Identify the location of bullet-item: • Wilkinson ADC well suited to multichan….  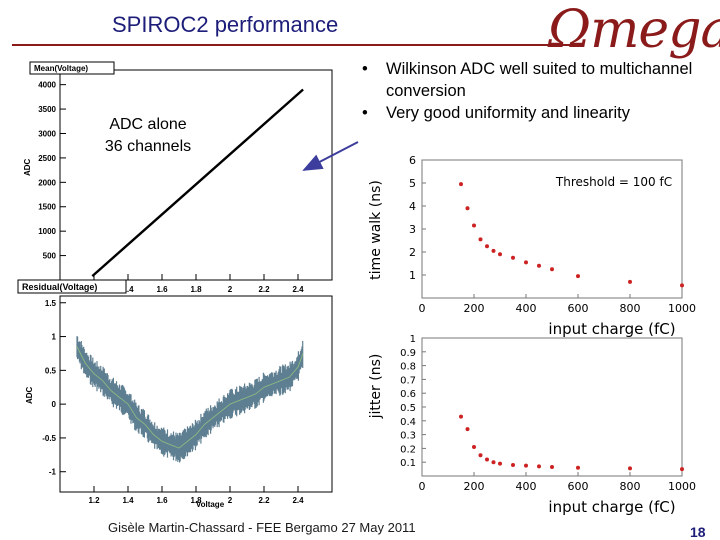
(535, 80).